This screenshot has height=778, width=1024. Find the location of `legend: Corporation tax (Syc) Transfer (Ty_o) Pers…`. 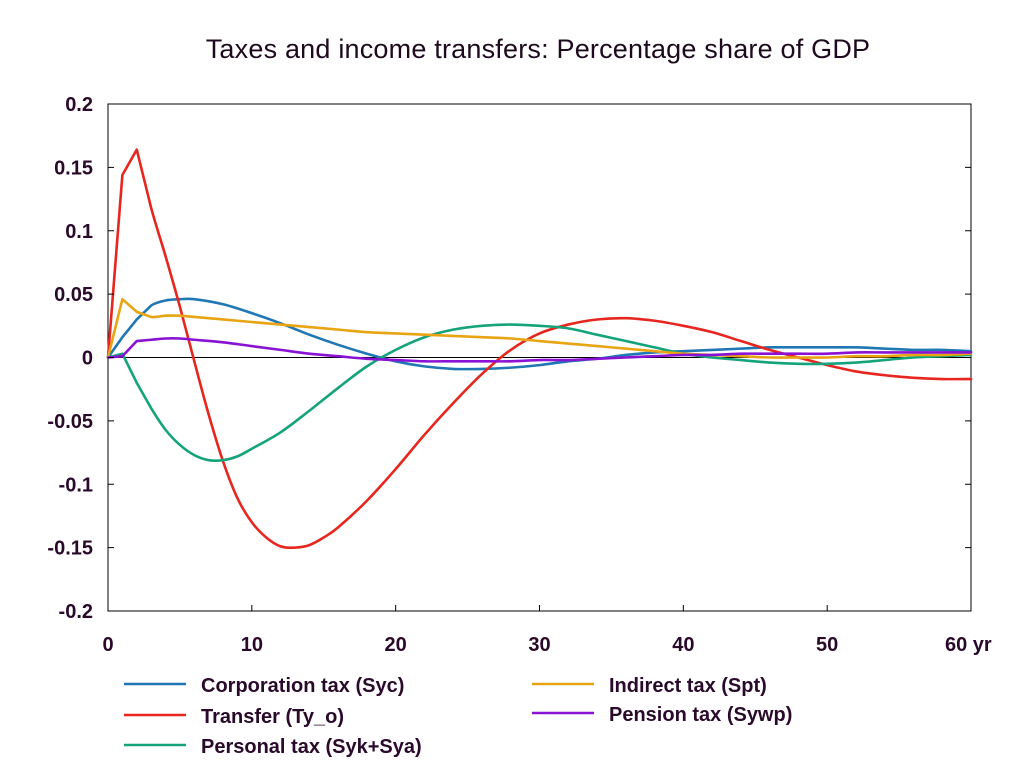

legend: Corporation tax (Syc) Transfer (Ty_o) Pers… is located at coordinates (458, 716).